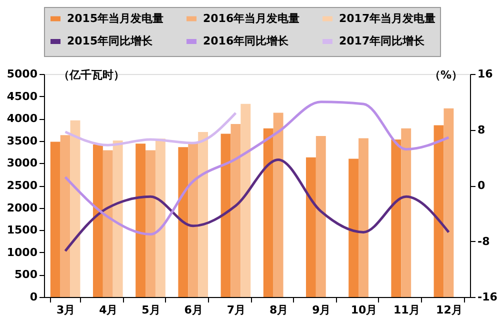 The image size is (503, 321). I want to click on y-tick-label: 0, so click(34, 297).